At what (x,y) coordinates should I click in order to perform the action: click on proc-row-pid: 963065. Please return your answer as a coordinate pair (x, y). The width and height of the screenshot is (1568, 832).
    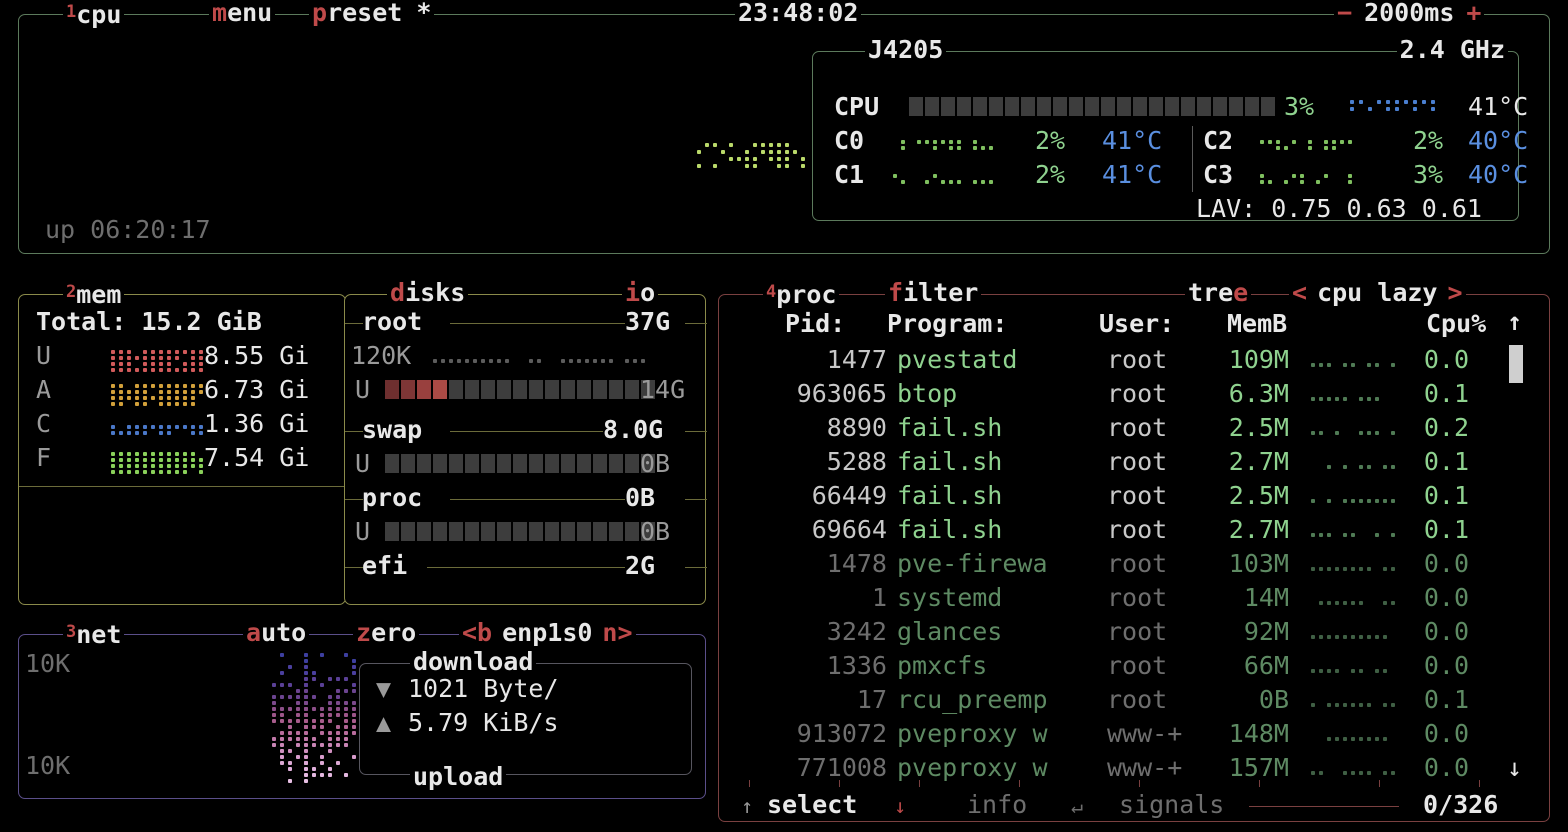
    Looking at the image, I should click on (841, 393).